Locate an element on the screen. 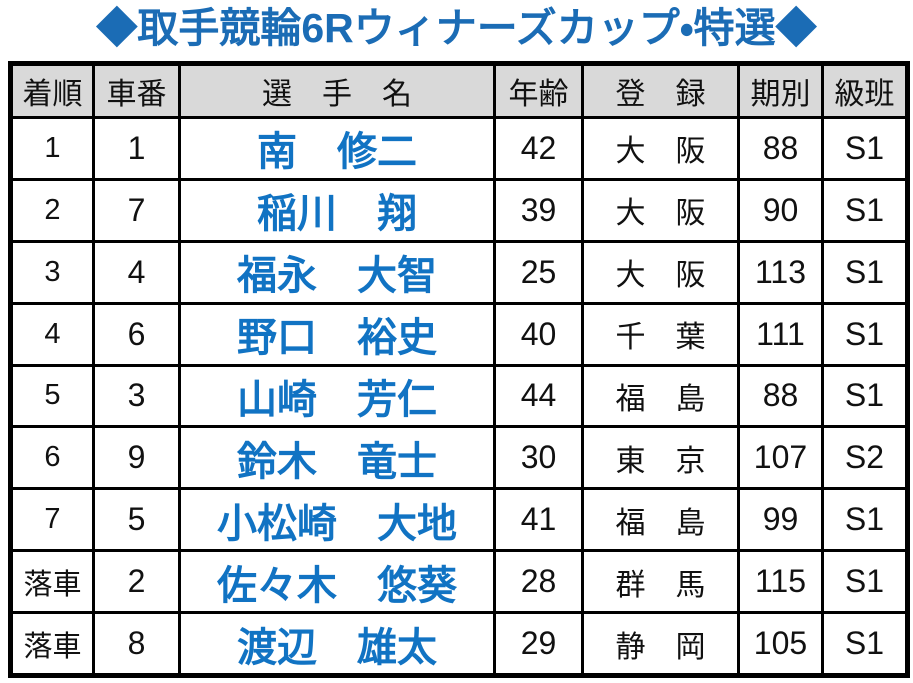  racer-name-cell: 福永 大智 is located at coordinates (337, 272).